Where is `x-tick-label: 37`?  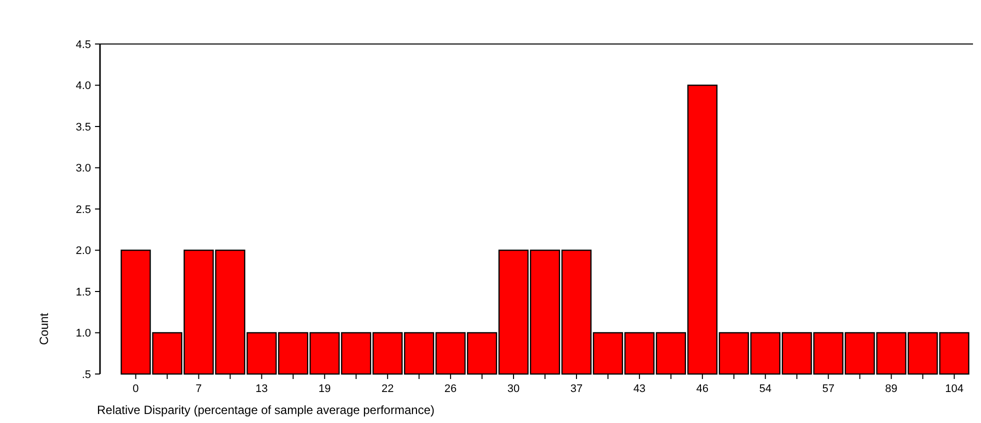 x-tick-label: 37 is located at coordinates (576, 389).